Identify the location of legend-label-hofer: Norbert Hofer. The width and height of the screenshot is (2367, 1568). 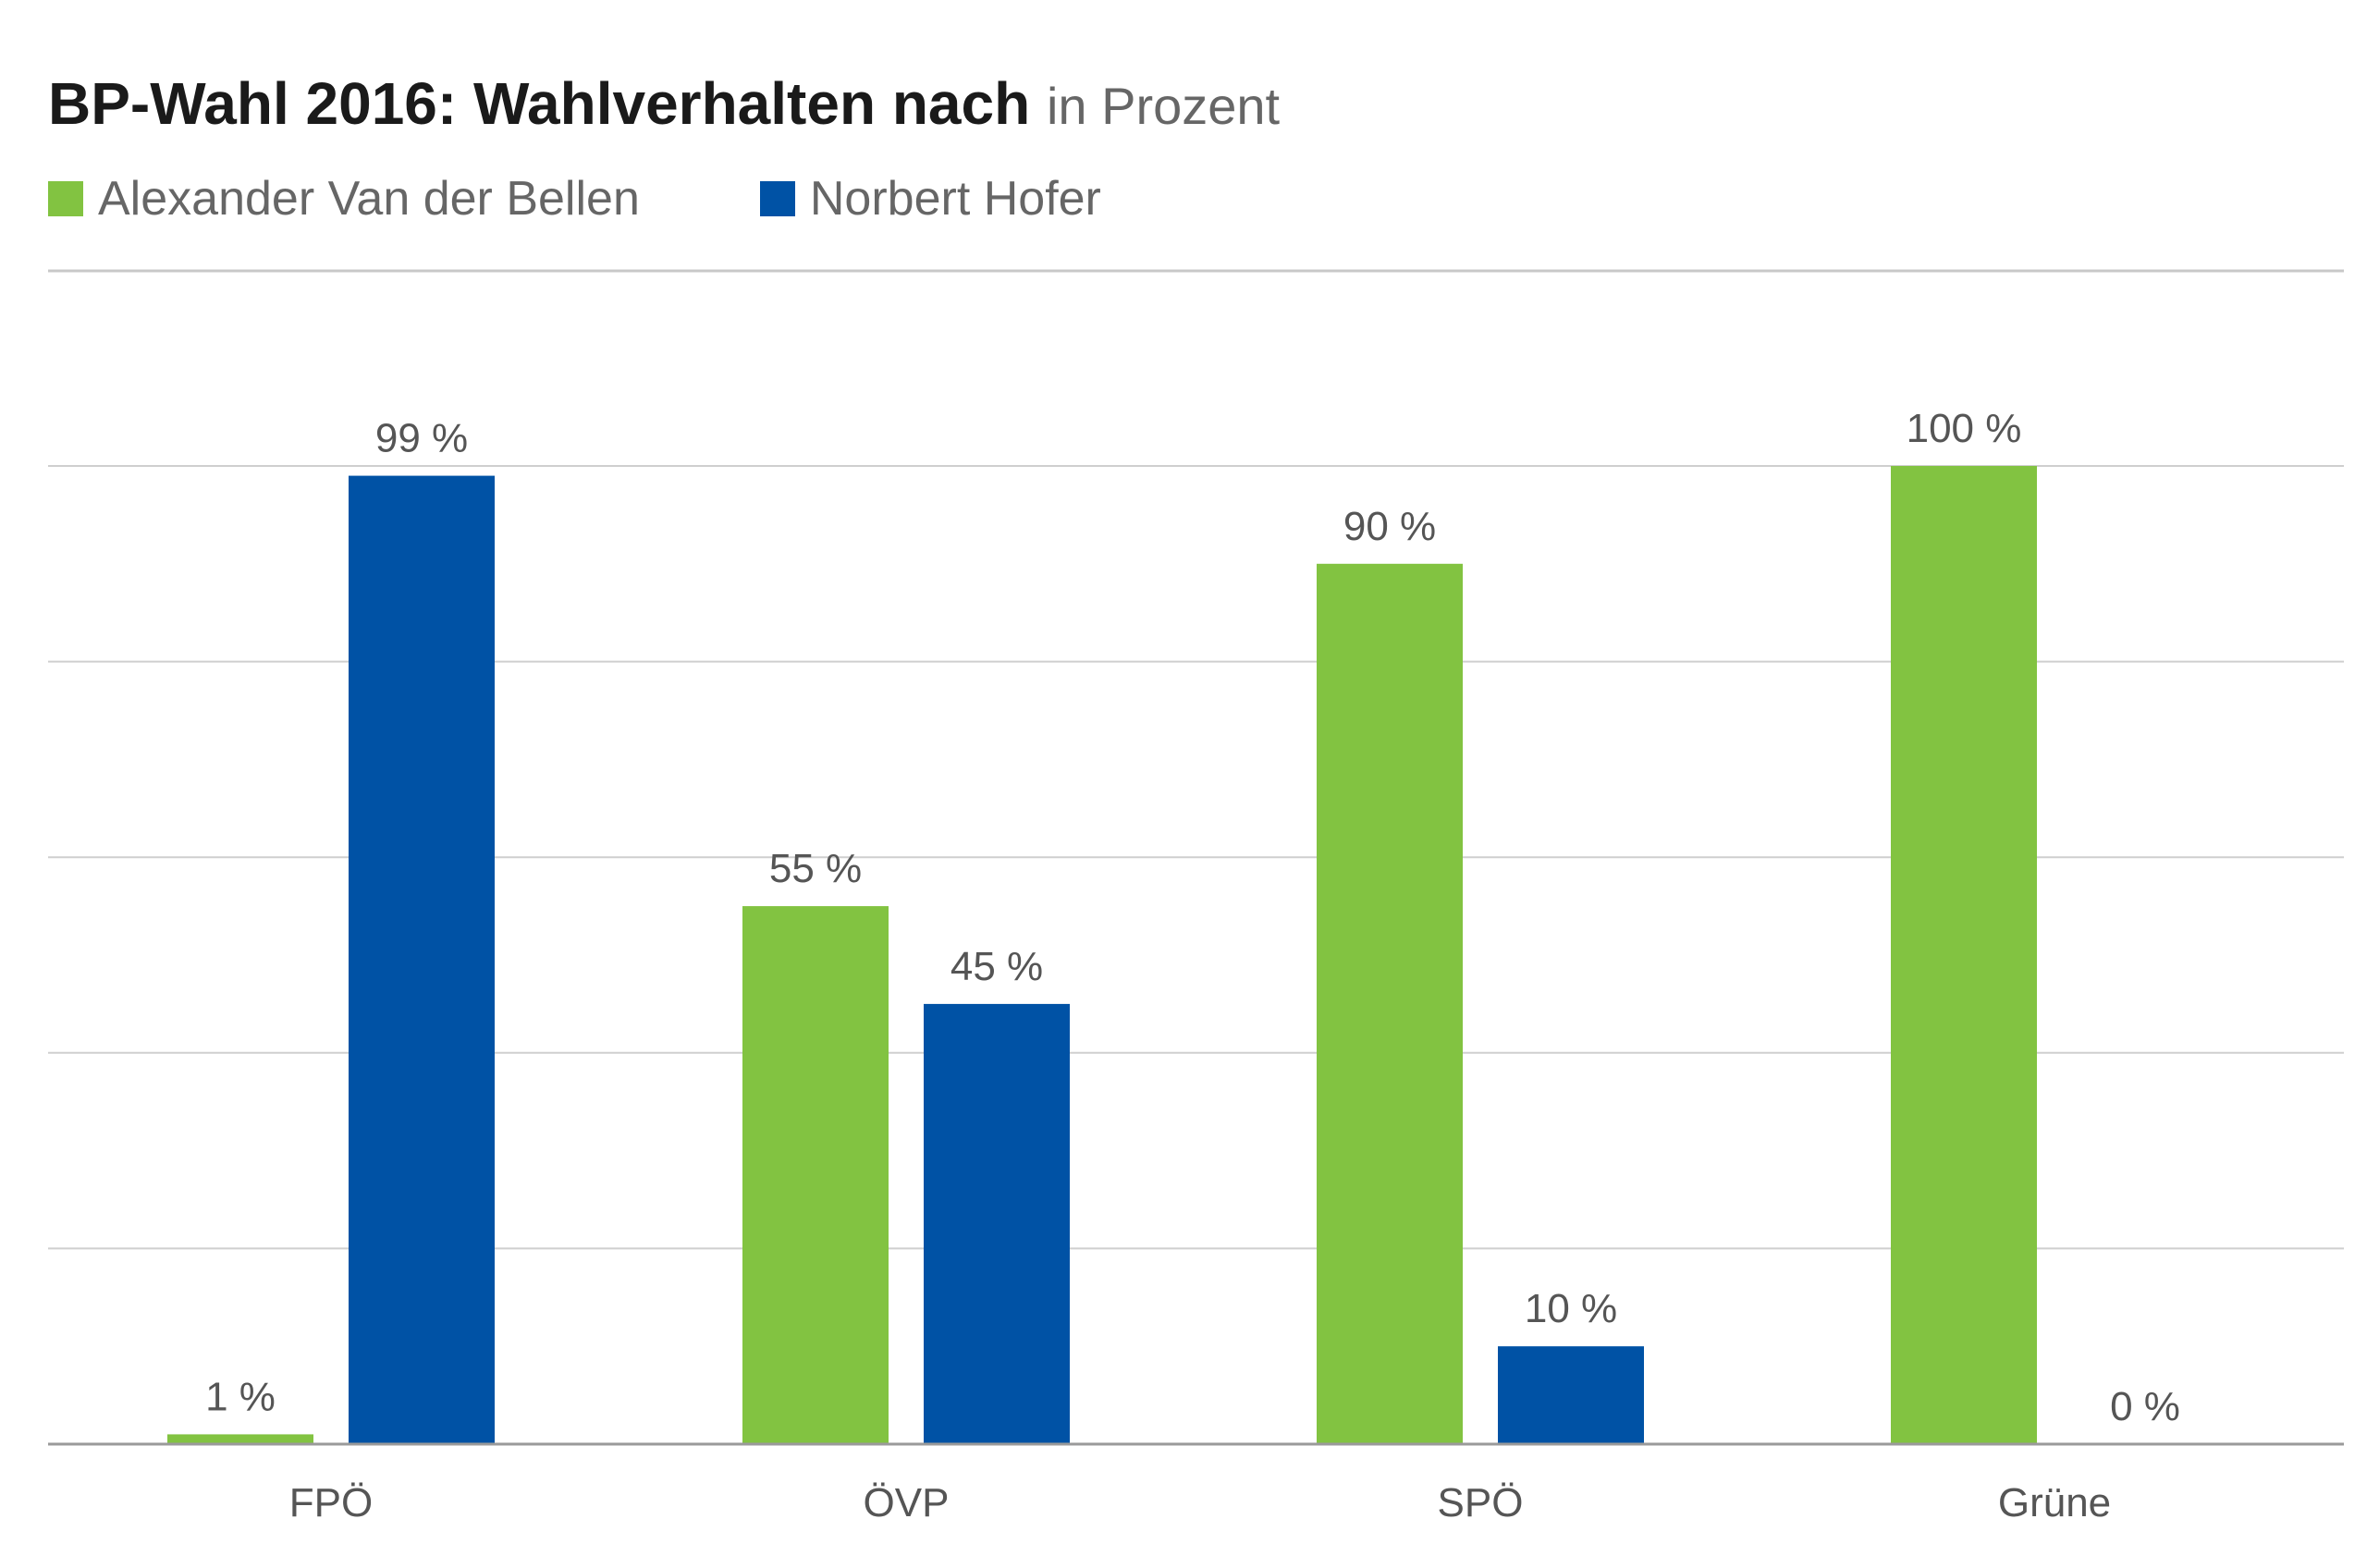
(955, 199).